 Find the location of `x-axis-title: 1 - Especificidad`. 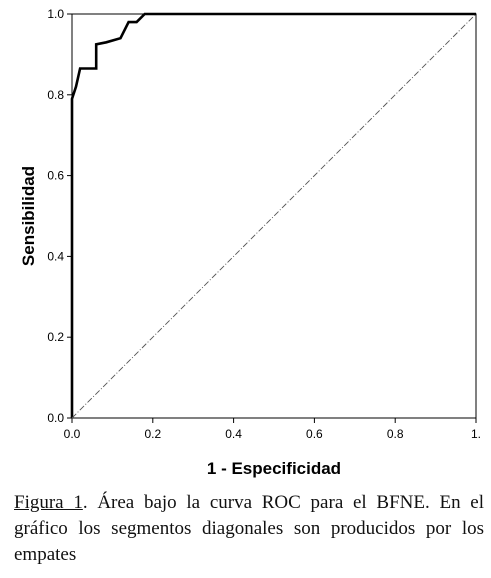

x-axis-title: 1 - Especificidad is located at coordinates (274, 468).